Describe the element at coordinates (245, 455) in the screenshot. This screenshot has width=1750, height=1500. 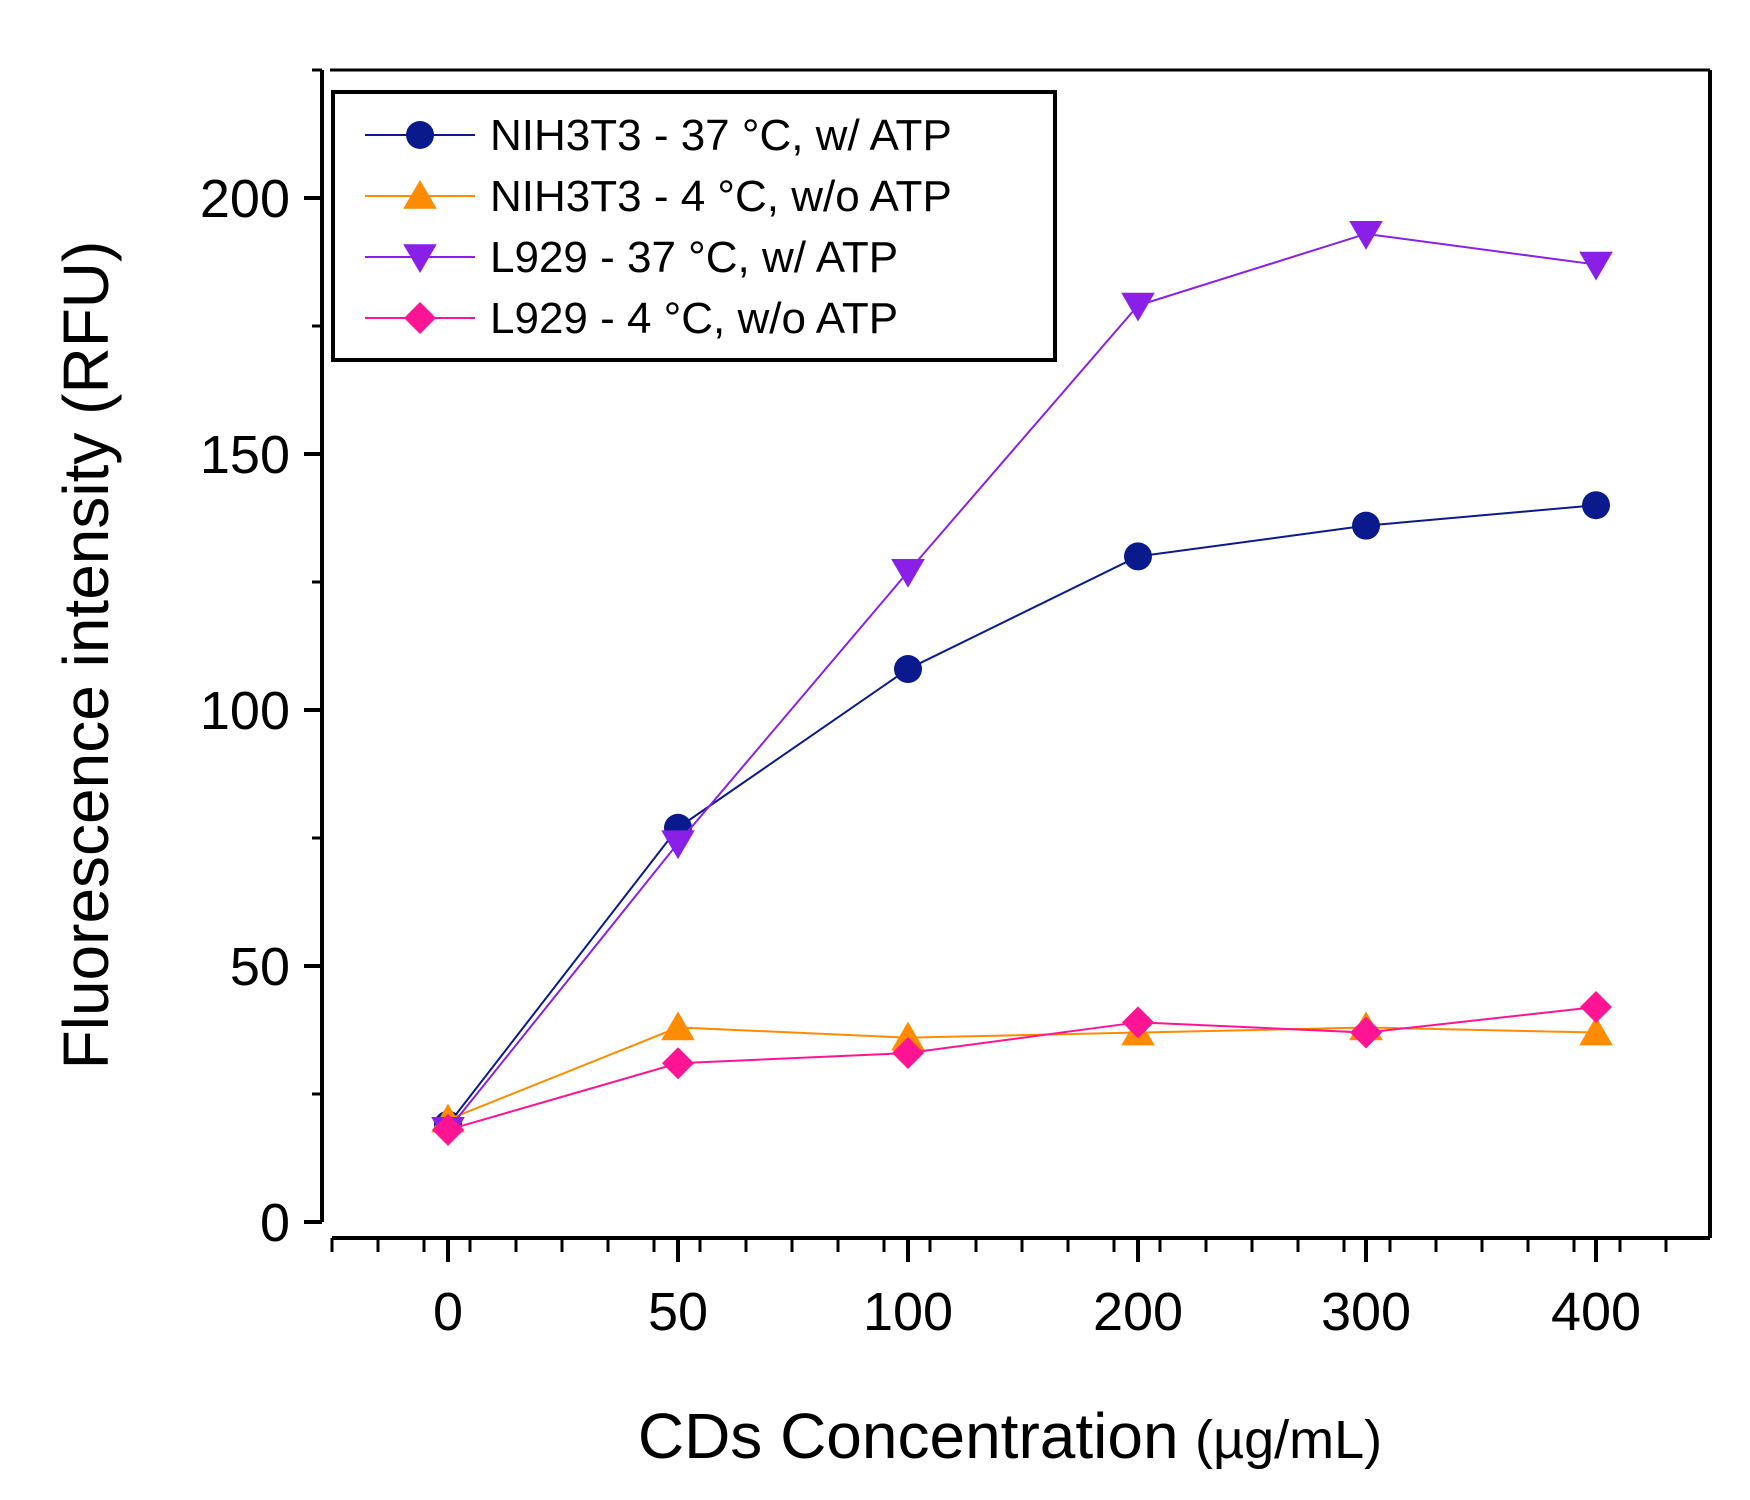
I see `y-tick-label: 150` at that location.